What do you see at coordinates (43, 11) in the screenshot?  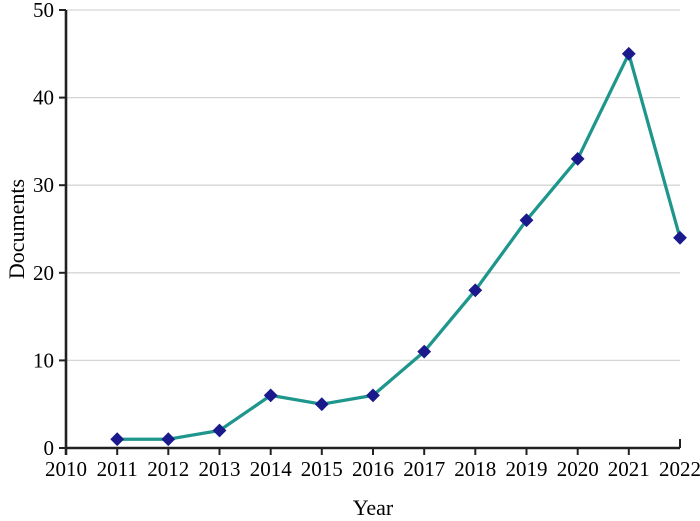 I see `y-tick-label: 50` at bounding box center [43, 11].